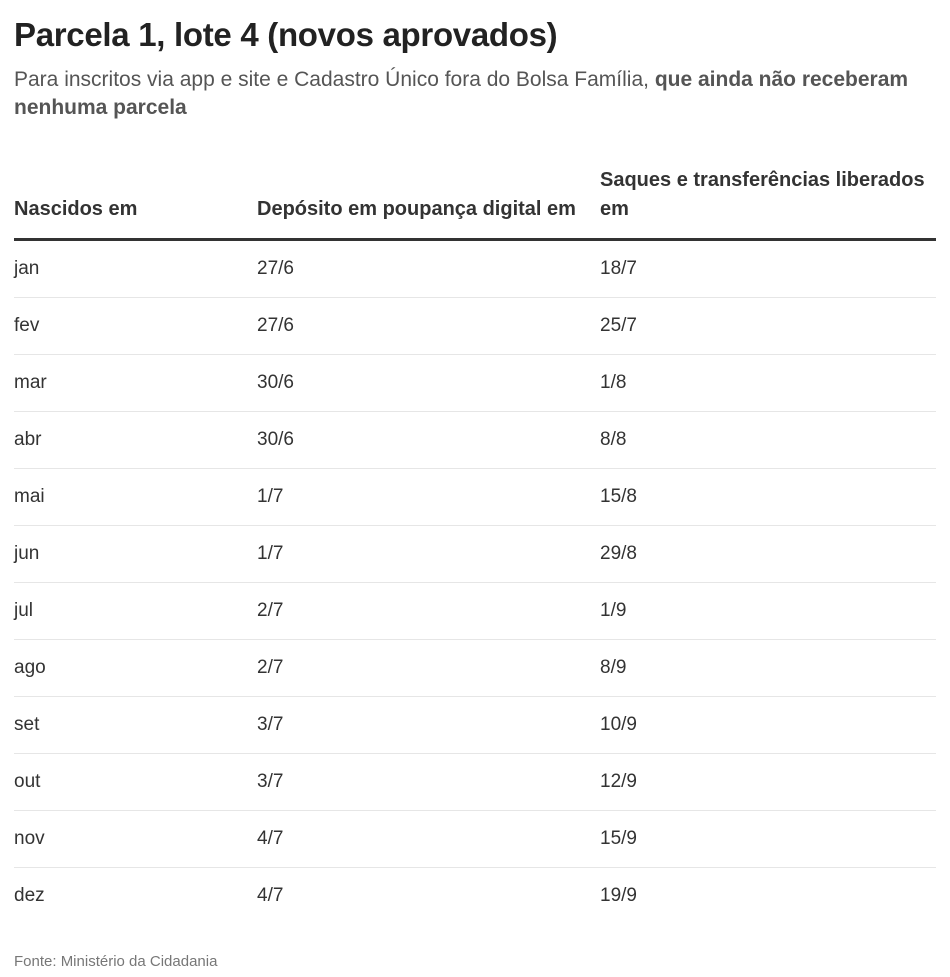 This screenshot has height=977, width=950. Describe the element at coordinates (768, 839) in the screenshot. I see `withdrawal-cell: 15/9` at that location.